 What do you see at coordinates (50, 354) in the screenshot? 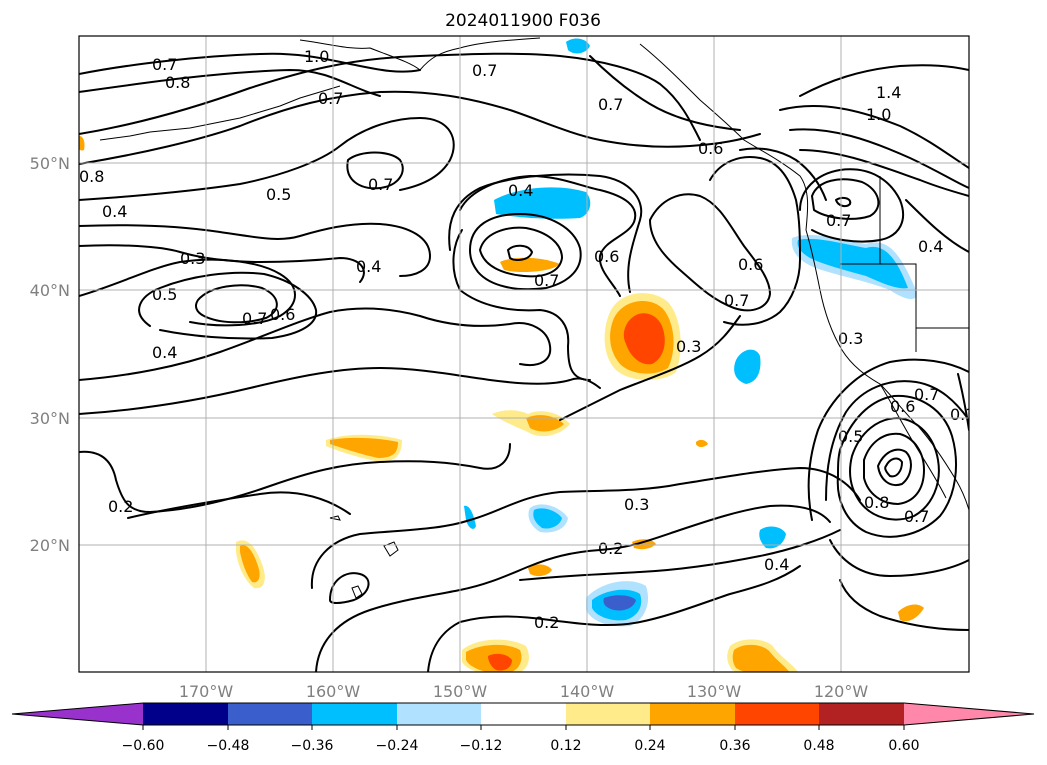
I see `latitude-labels: 50°N 40°N 30°N 20°N` at bounding box center [50, 354].